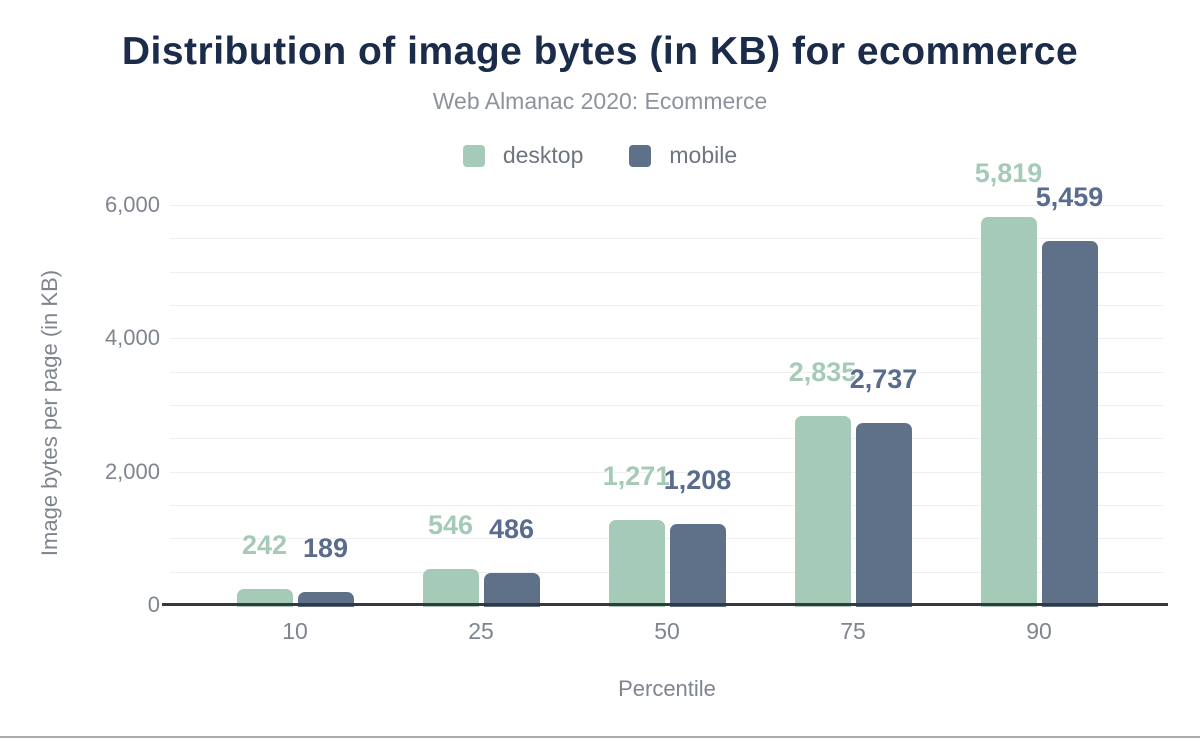 This screenshot has height=742, width=1200. I want to click on legend: desktop mobile, so click(600, 155).